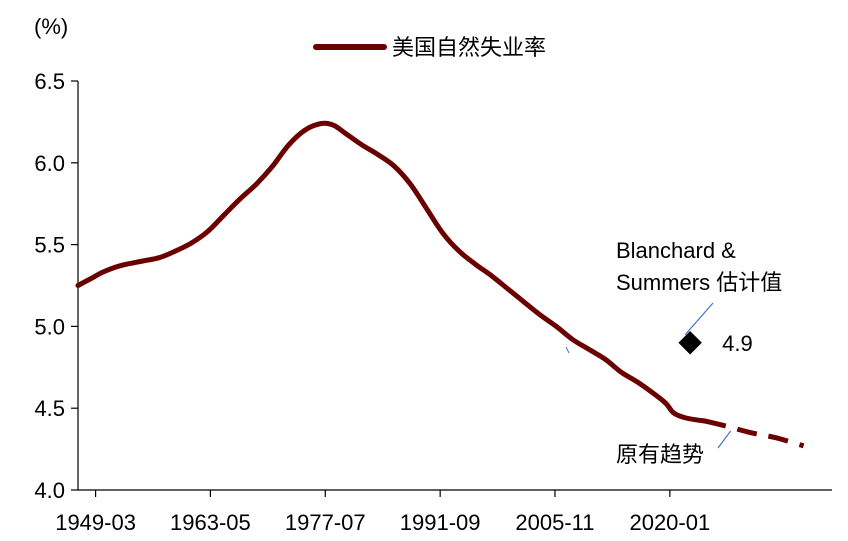 The image size is (848, 541). Describe the element at coordinates (755, 433) in the screenshot. I see `trend-line` at that location.